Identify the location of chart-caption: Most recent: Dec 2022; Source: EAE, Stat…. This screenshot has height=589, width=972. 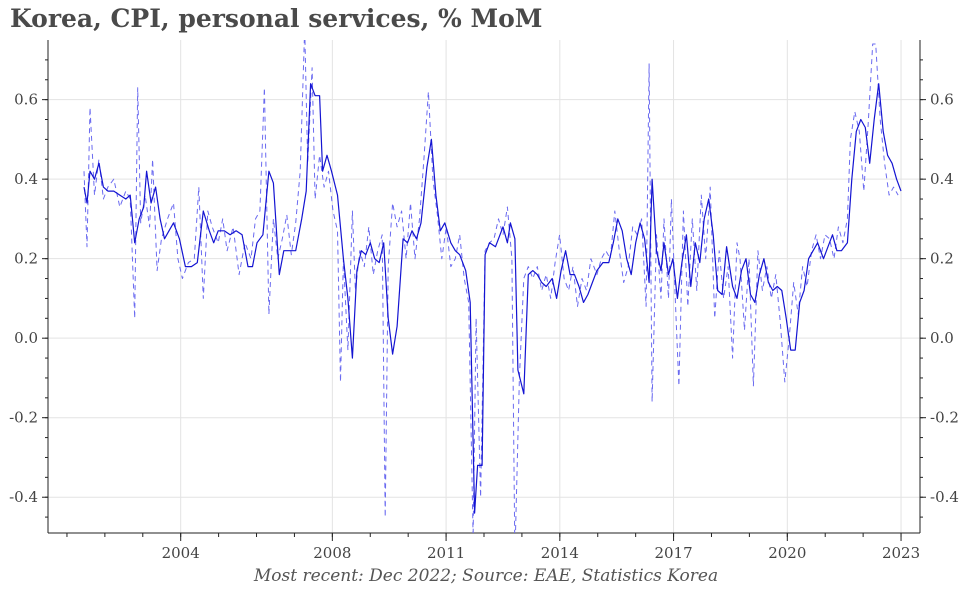
(486, 576).